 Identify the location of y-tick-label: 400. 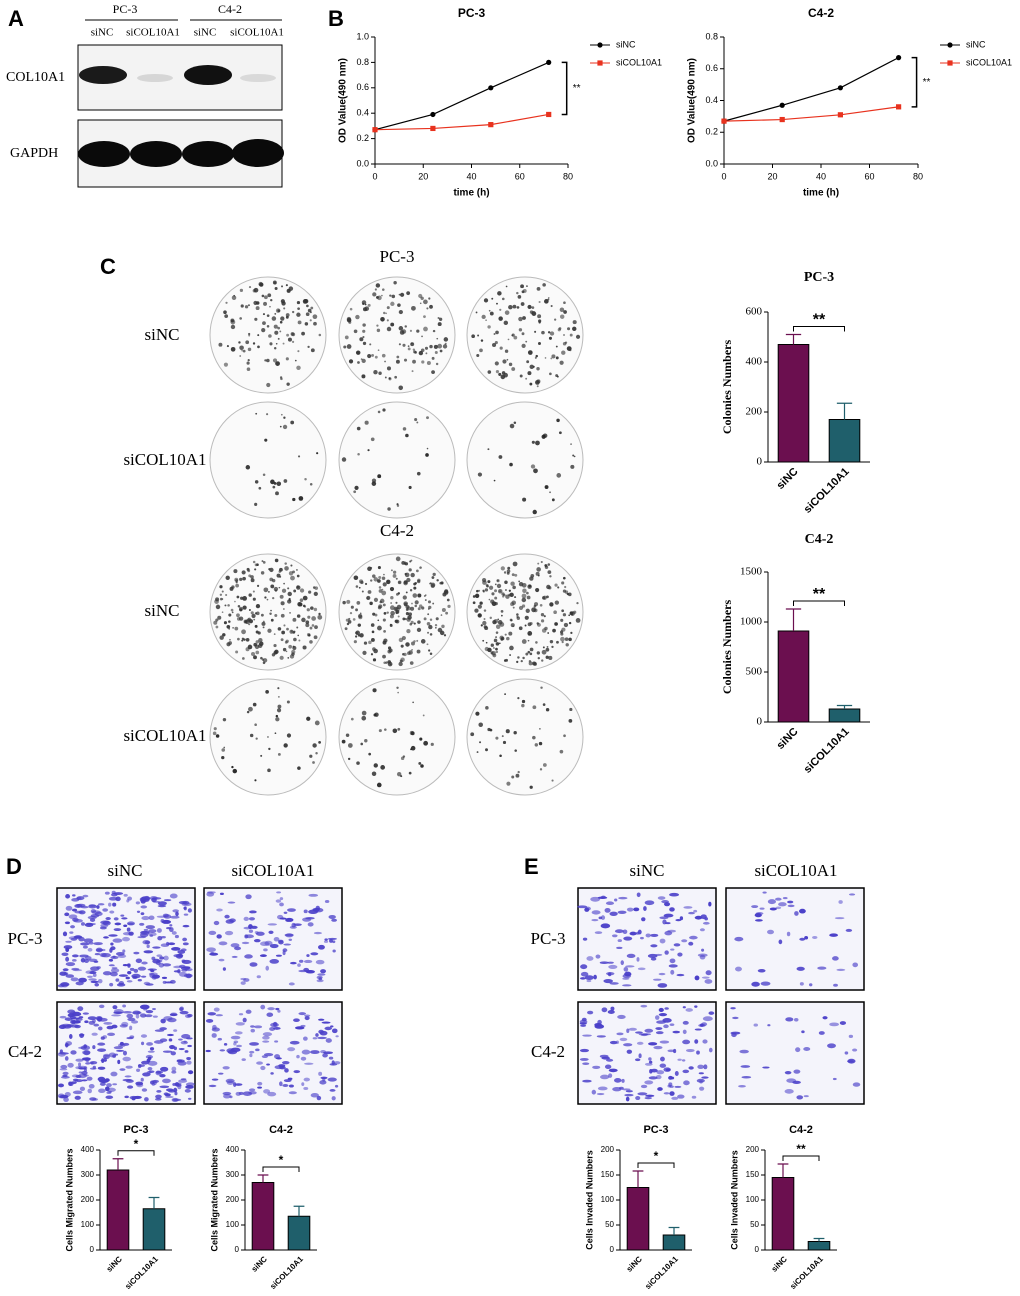
(88, 1149).